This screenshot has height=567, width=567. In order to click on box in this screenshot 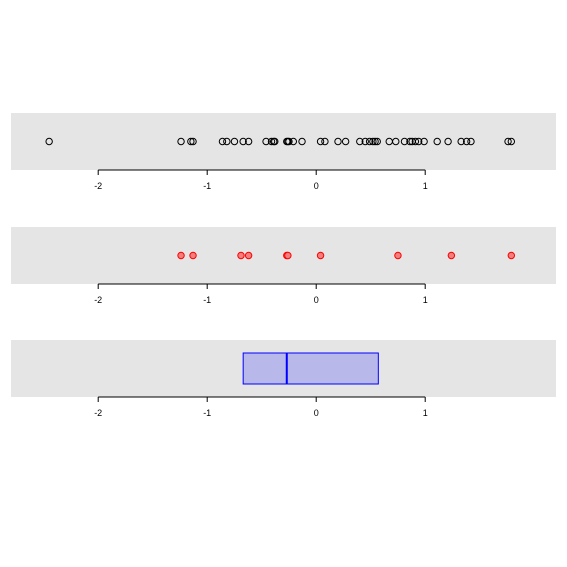, I will do `click(310, 368)`.